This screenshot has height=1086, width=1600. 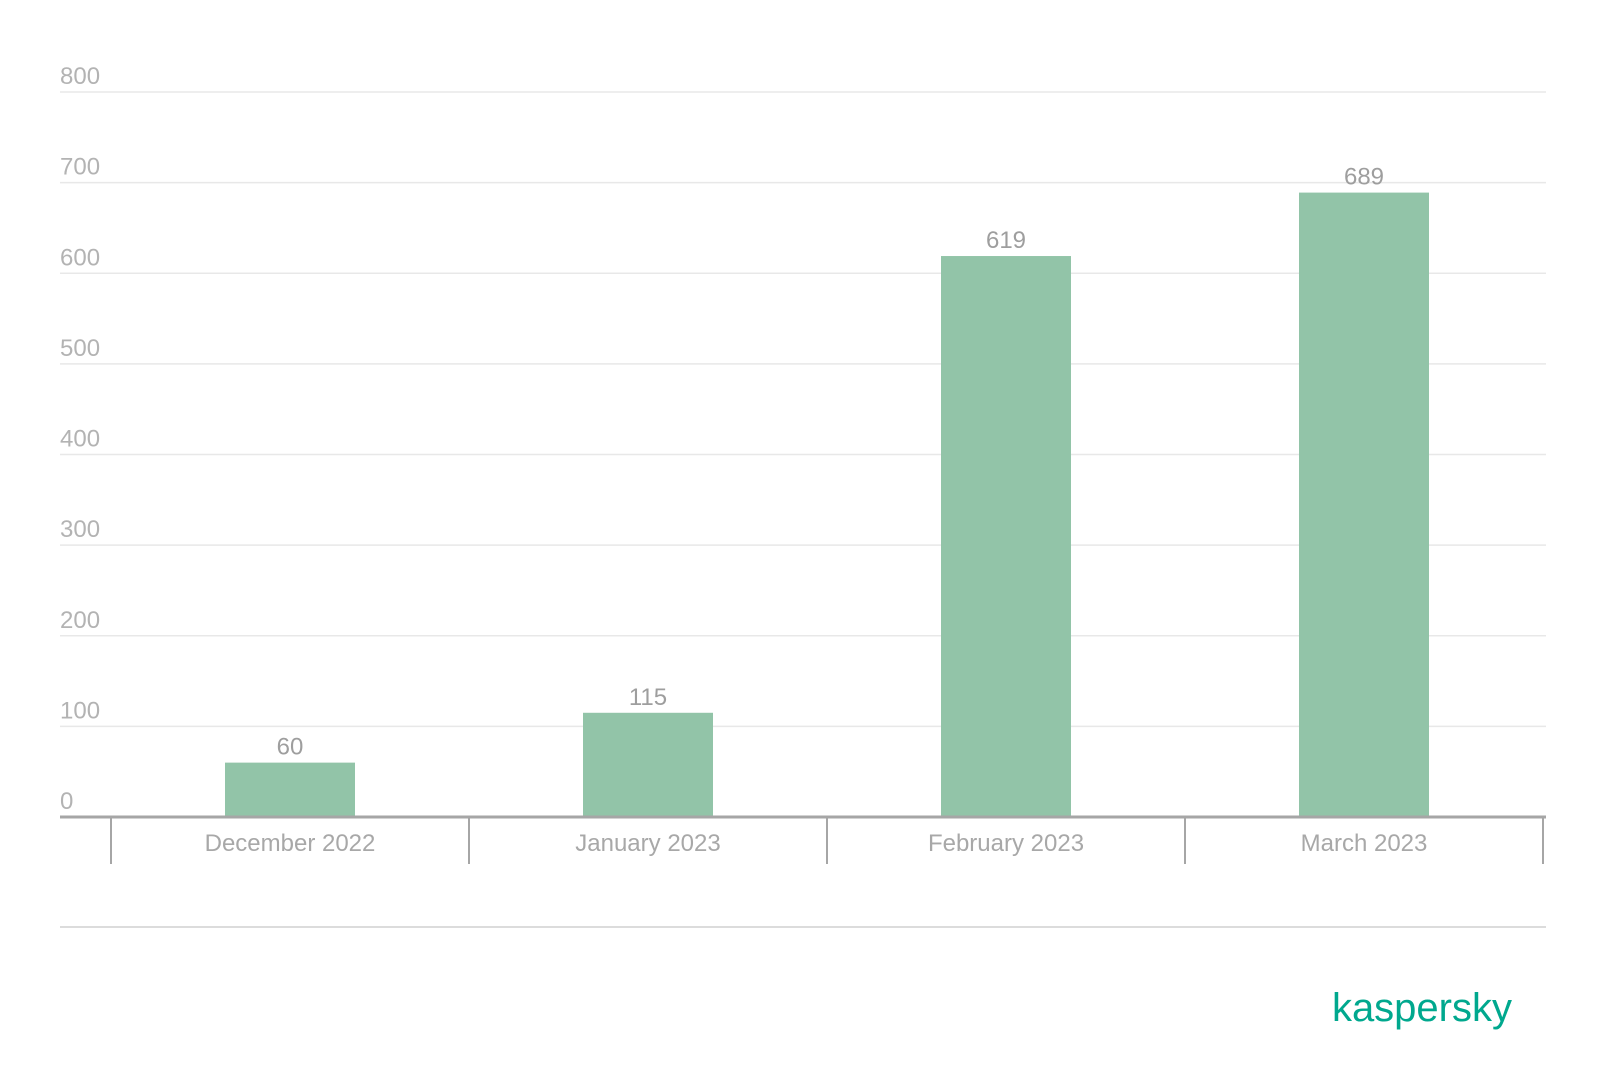 What do you see at coordinates (1422, 1008) in the screenshot?
I see `kaspersky-logo: kaspersky` at bounding box center [1422, 1008].